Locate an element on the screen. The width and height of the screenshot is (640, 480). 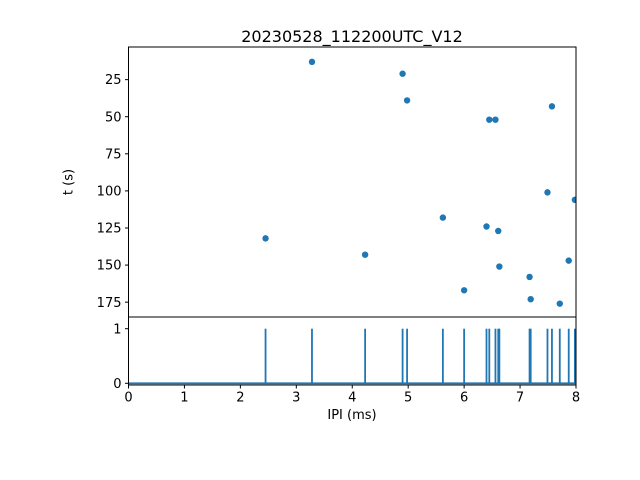
x-tick-label: 7 is located at coordinates (520, 398).